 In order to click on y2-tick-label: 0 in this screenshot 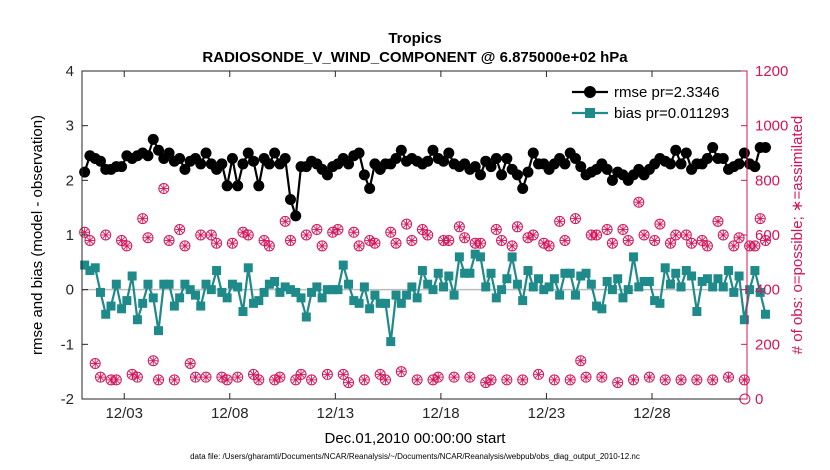, I will do `click(759, 399)`.